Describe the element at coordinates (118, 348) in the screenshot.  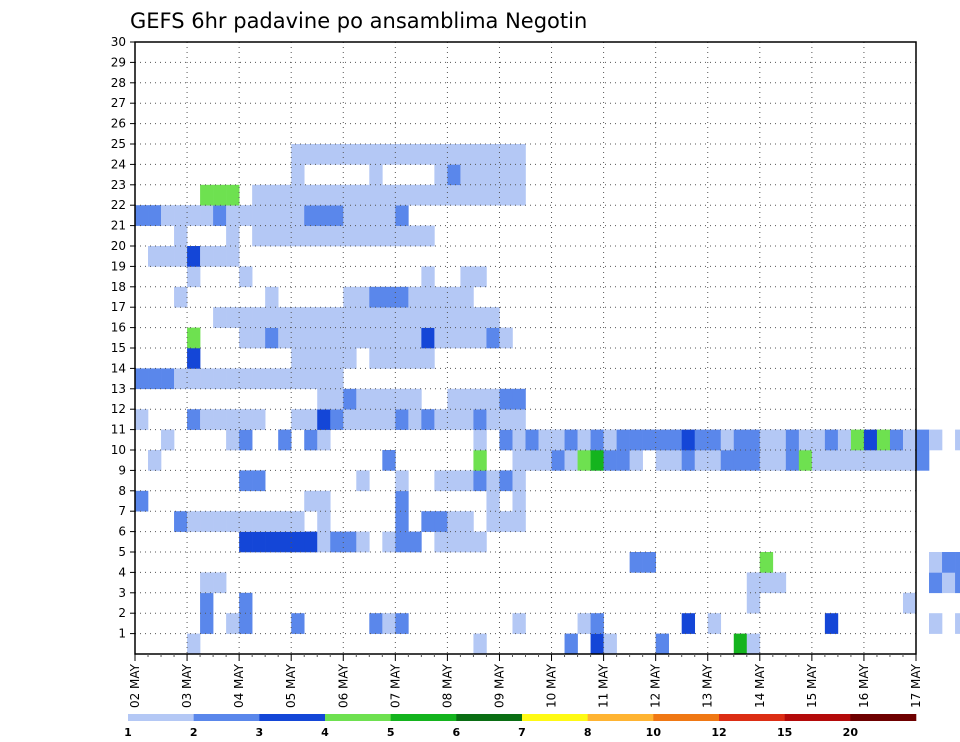
I see `y-tick-label: 15` at that location.